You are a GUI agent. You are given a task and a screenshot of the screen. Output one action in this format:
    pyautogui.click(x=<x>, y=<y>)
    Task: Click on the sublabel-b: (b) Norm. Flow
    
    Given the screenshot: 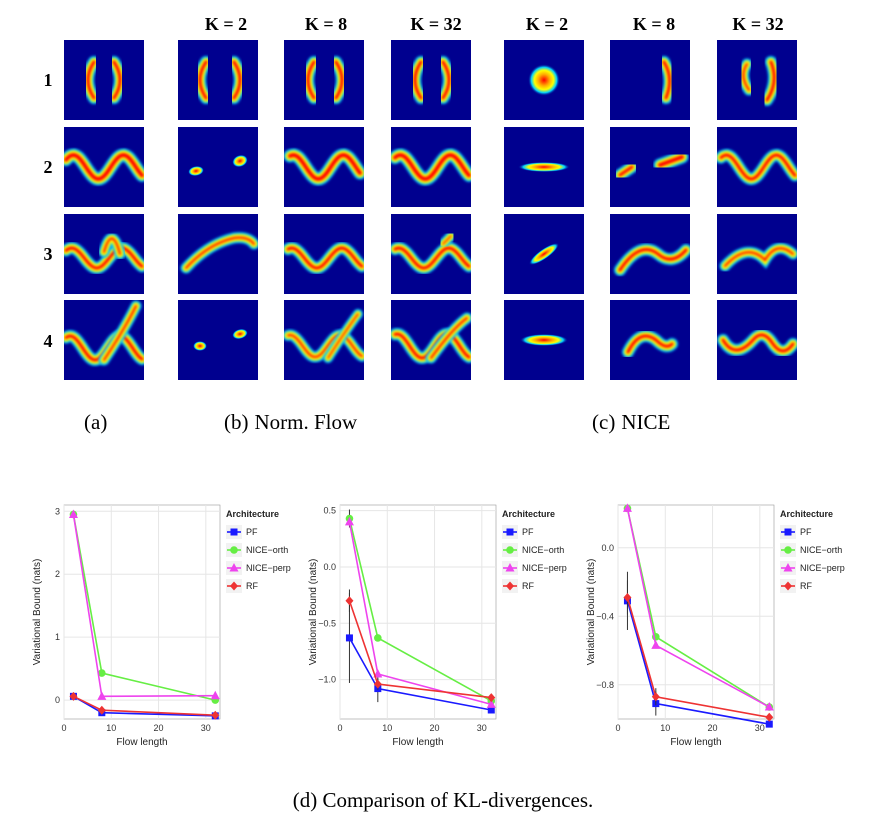 What is the action you would take?
    pyautogui.click(x=290, y=422)
    